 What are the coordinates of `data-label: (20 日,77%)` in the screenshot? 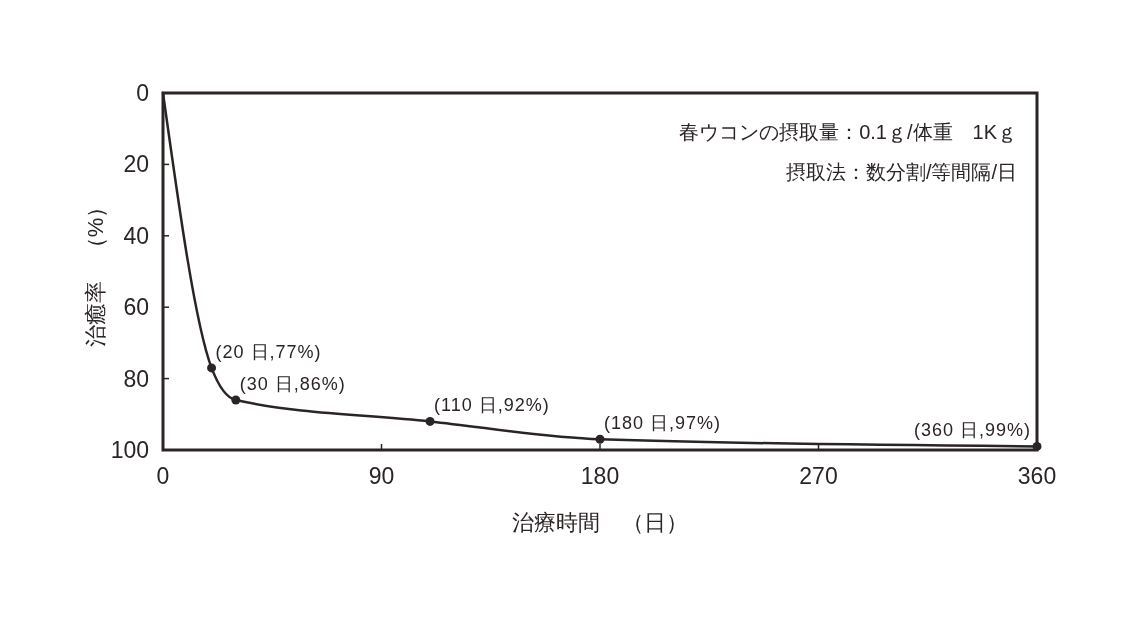 It's located at (268, 351).